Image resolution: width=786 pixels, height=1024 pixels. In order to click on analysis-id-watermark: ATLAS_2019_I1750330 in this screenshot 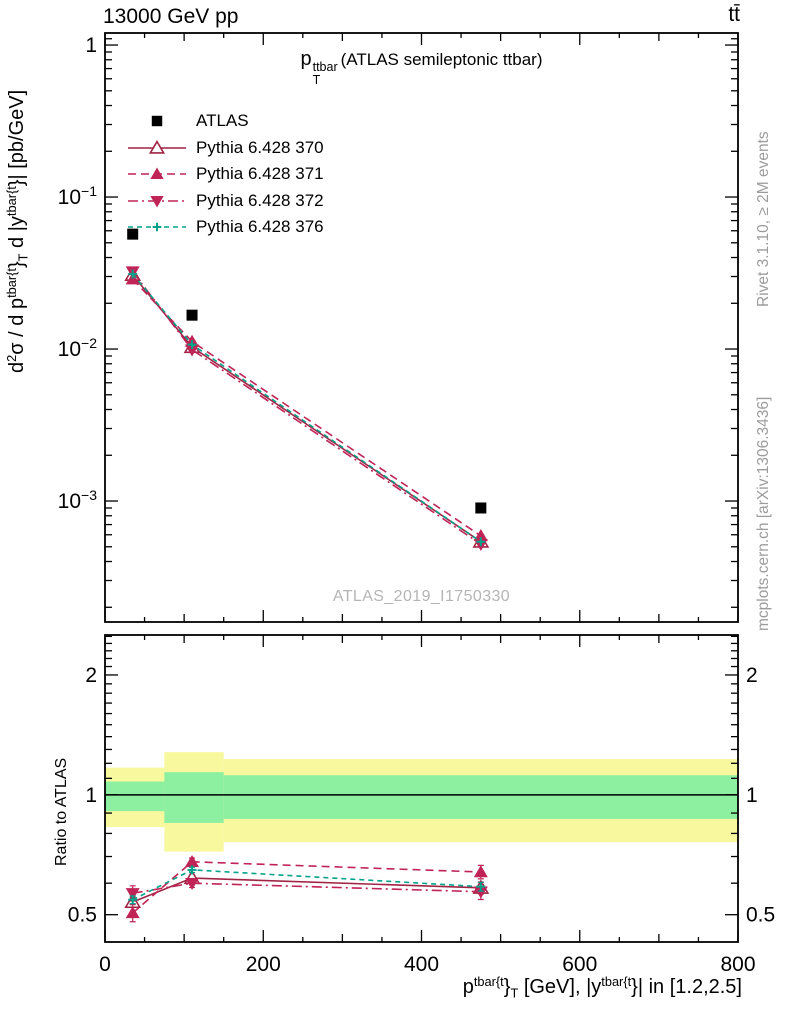, I will do `click(421, 596)`.